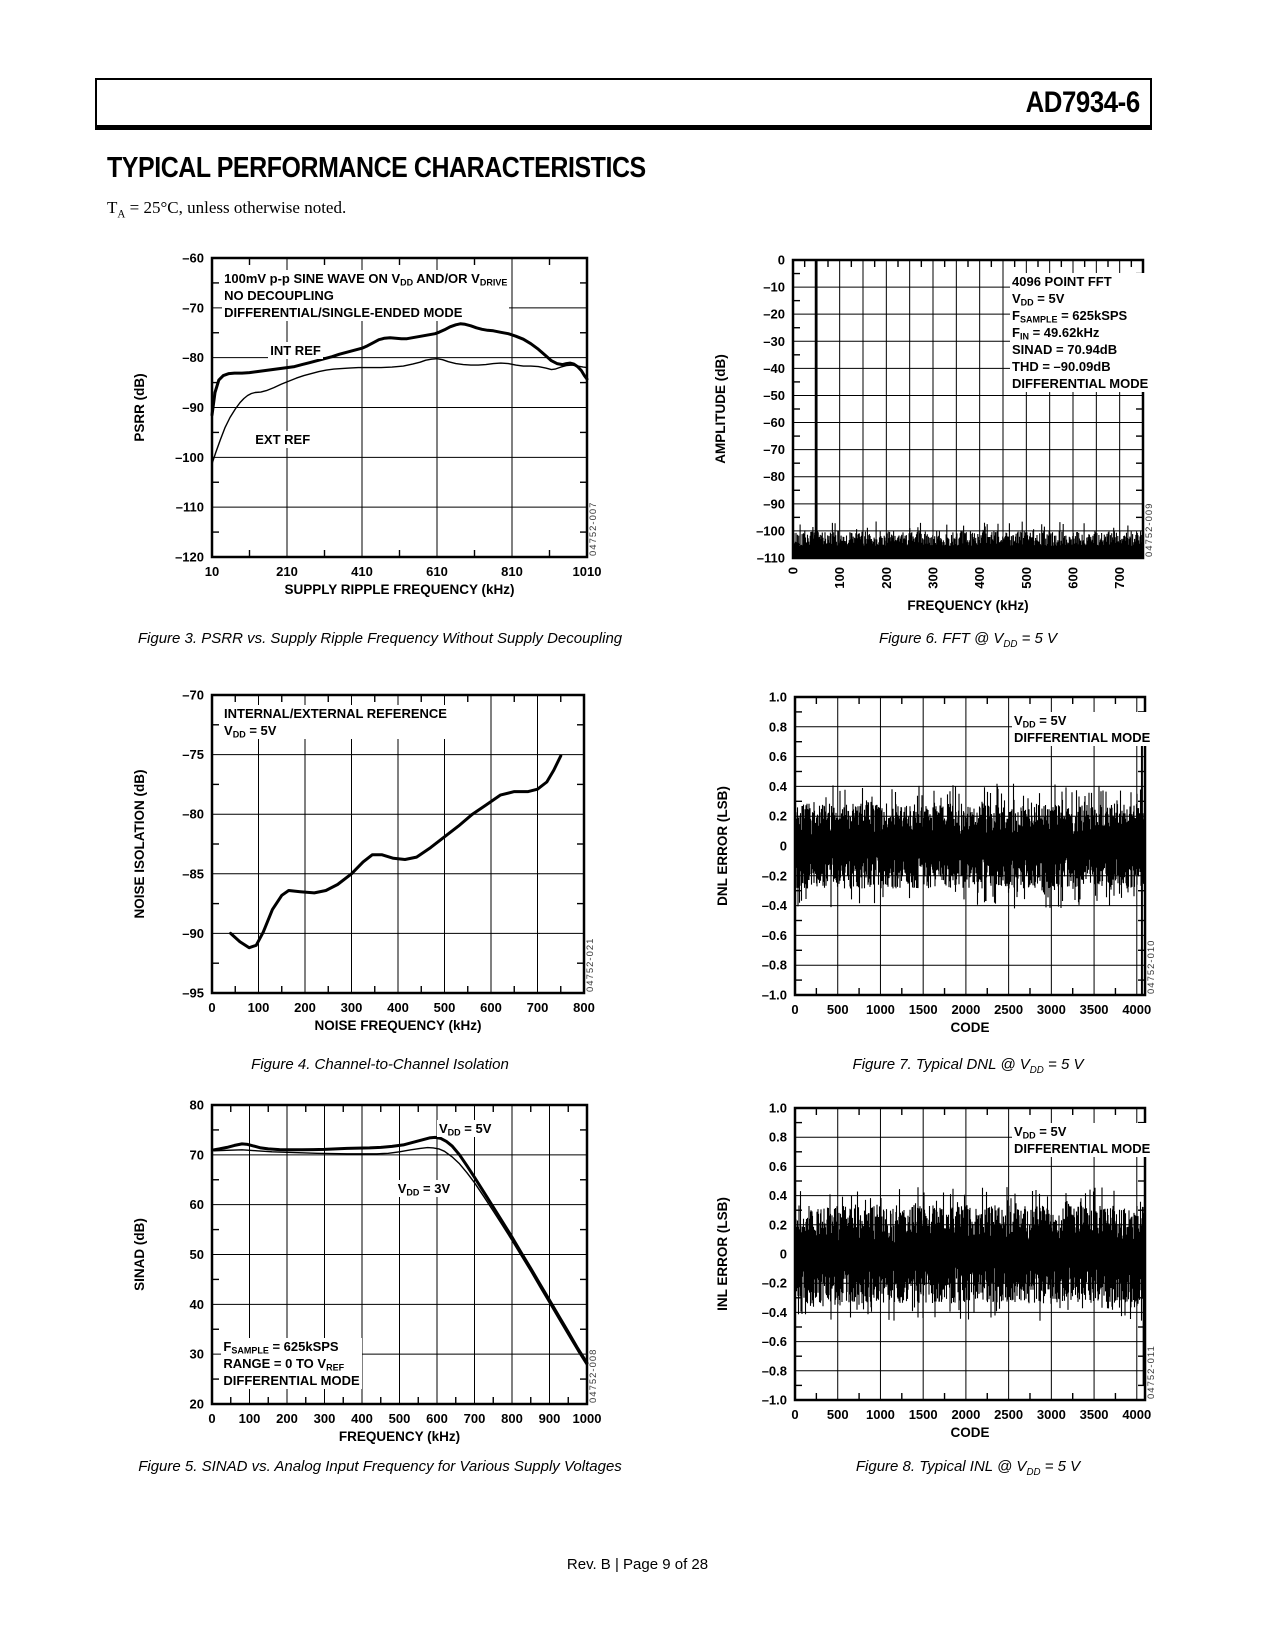 This screenshot has height=1650, width=1275. What do you see at coordinates (380, 1064) in the screenshot?
I see `figure-4-caption: Figure 4. Channel-to-Channel Isolation` at bounding box center [380, 1064].